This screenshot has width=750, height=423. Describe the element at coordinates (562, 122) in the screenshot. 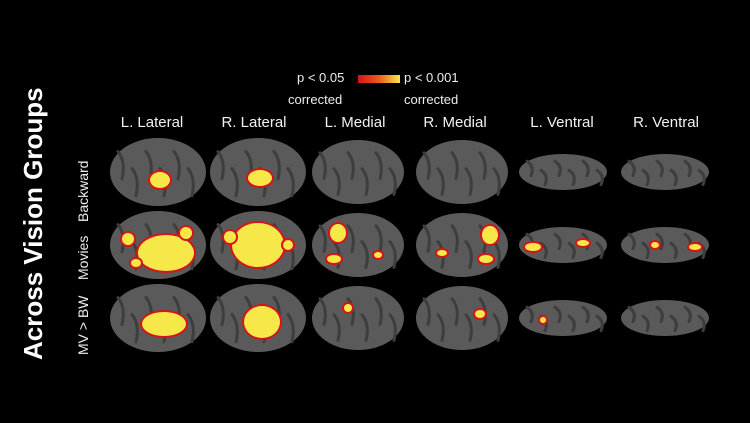

I see `column-label-l-ventral: L. Ventral` at that location.